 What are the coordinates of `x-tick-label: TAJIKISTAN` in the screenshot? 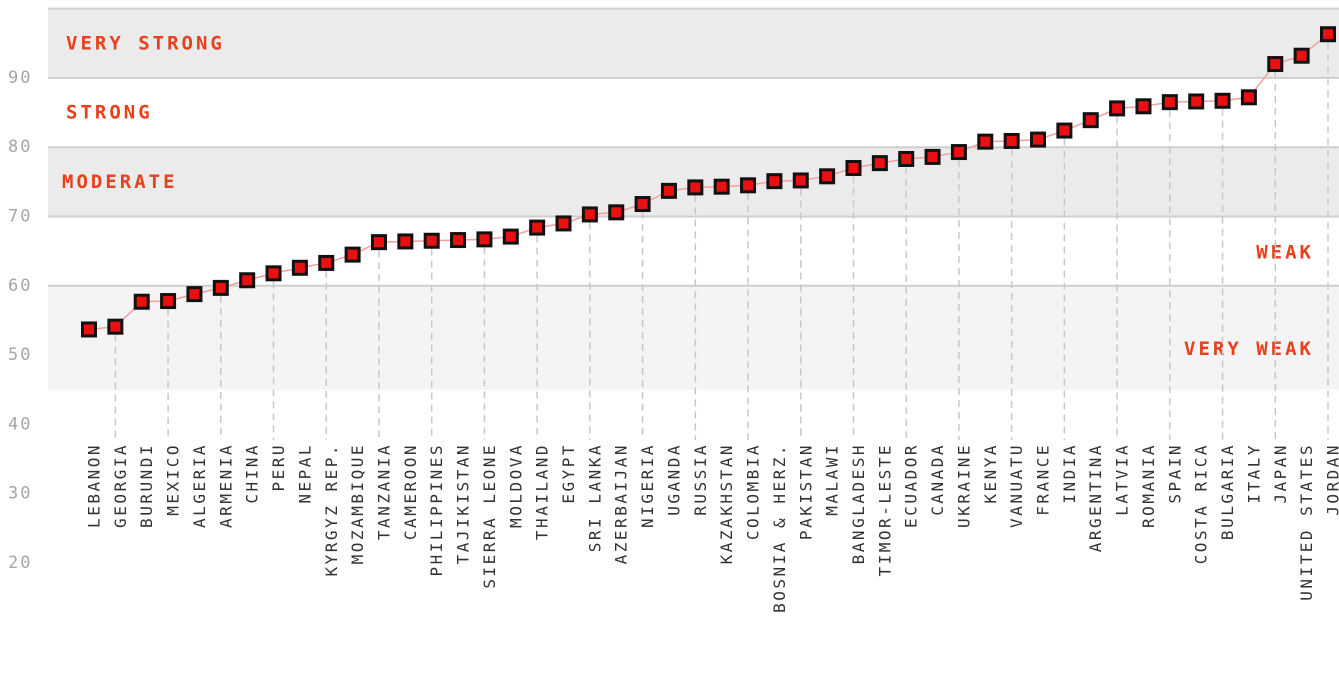 It's located at (463, 503).